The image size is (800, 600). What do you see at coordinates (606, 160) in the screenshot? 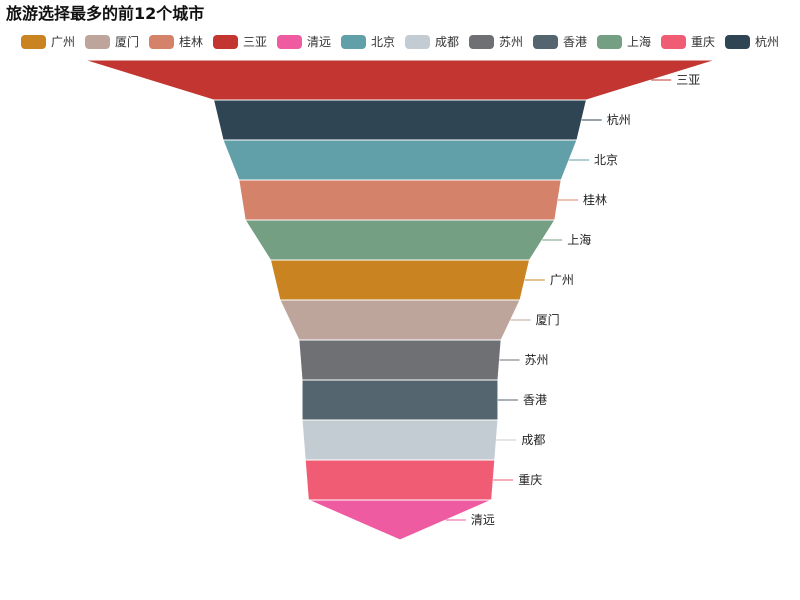
I see `funnel-label: 北京` at bounding box center [606, 160].